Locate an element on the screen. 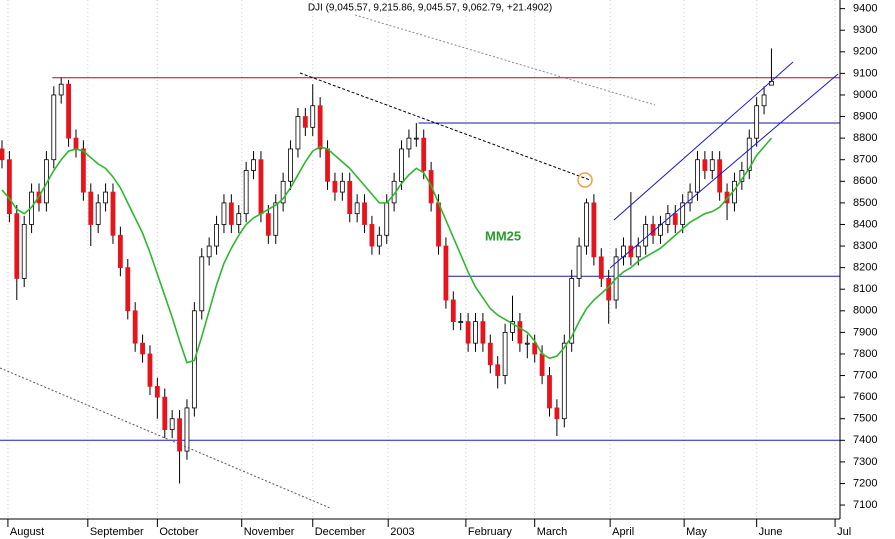 This screenshot has width=895, height=539. x-tick-label: February is located at coordinates (490, 532).